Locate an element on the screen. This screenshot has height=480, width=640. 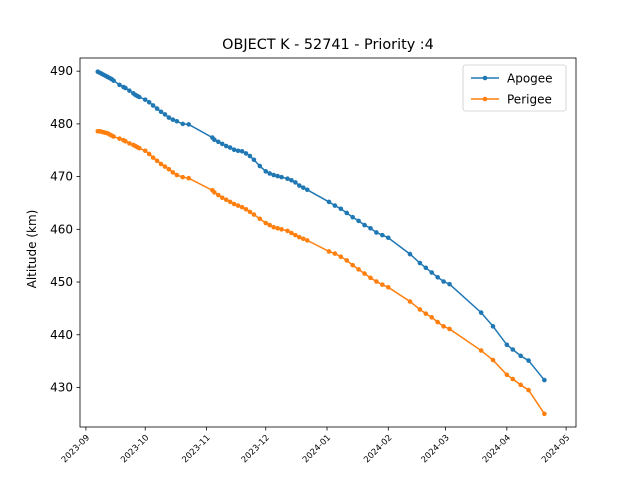
x-tick-label: 2023-11 is located at coordinates (196, 449).